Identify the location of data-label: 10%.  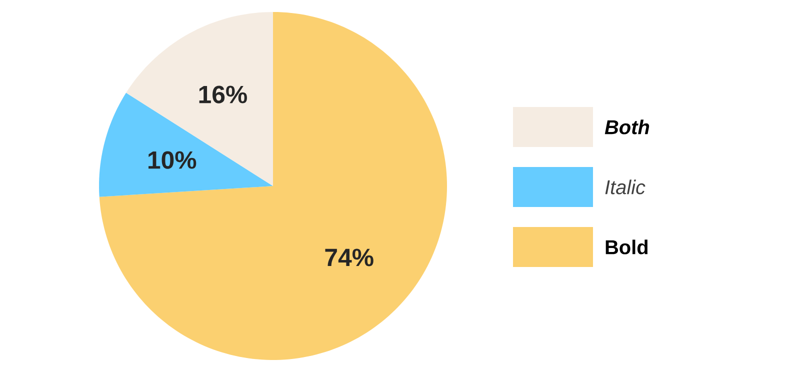
(172, 160).